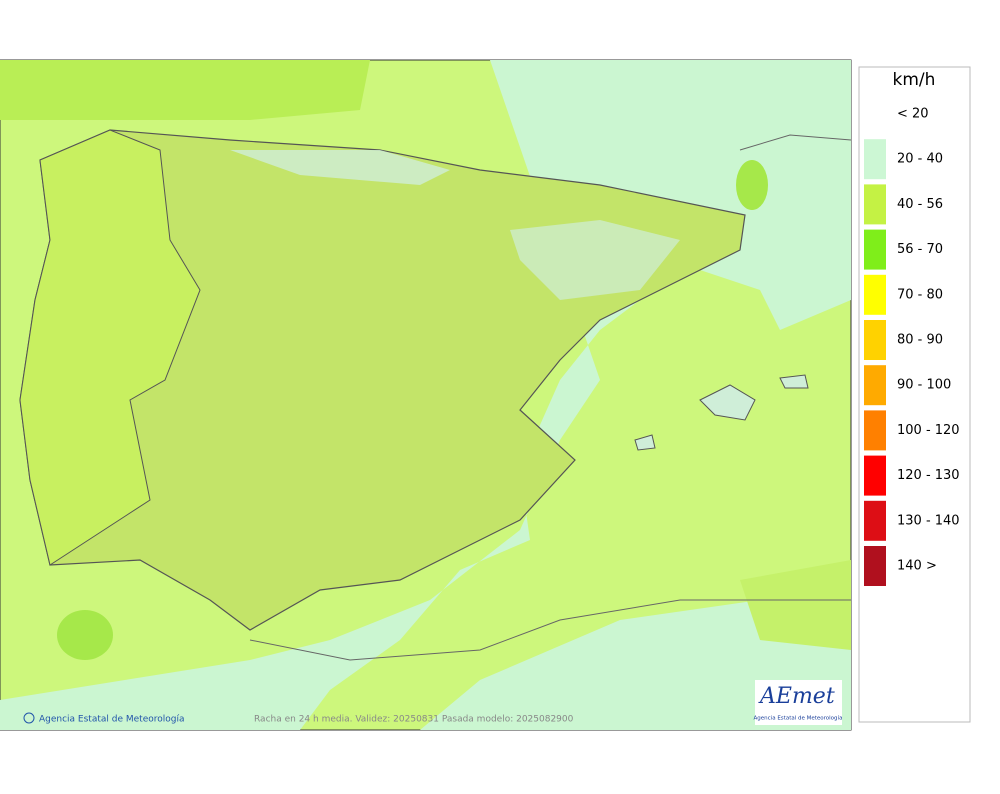 Image resolution: width=1000 pixels, height=794 pixels. I want to click on france-coast, so click(795, 142).